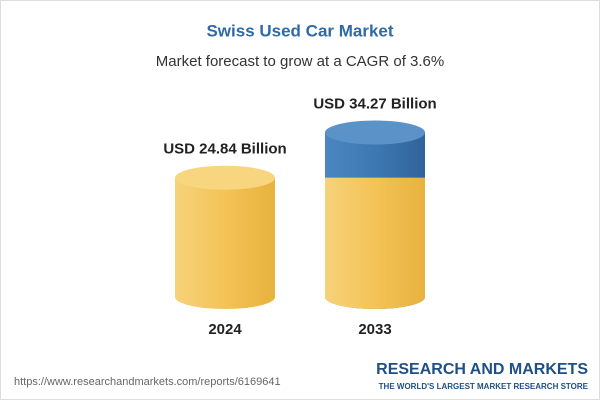 The width and height of the screenshot is (600, 400). What do you see at coordinates (482, 369) in the screenshot?
I see `brand: RESEARCH AND MARKETS` at bounding box center [482, 369].